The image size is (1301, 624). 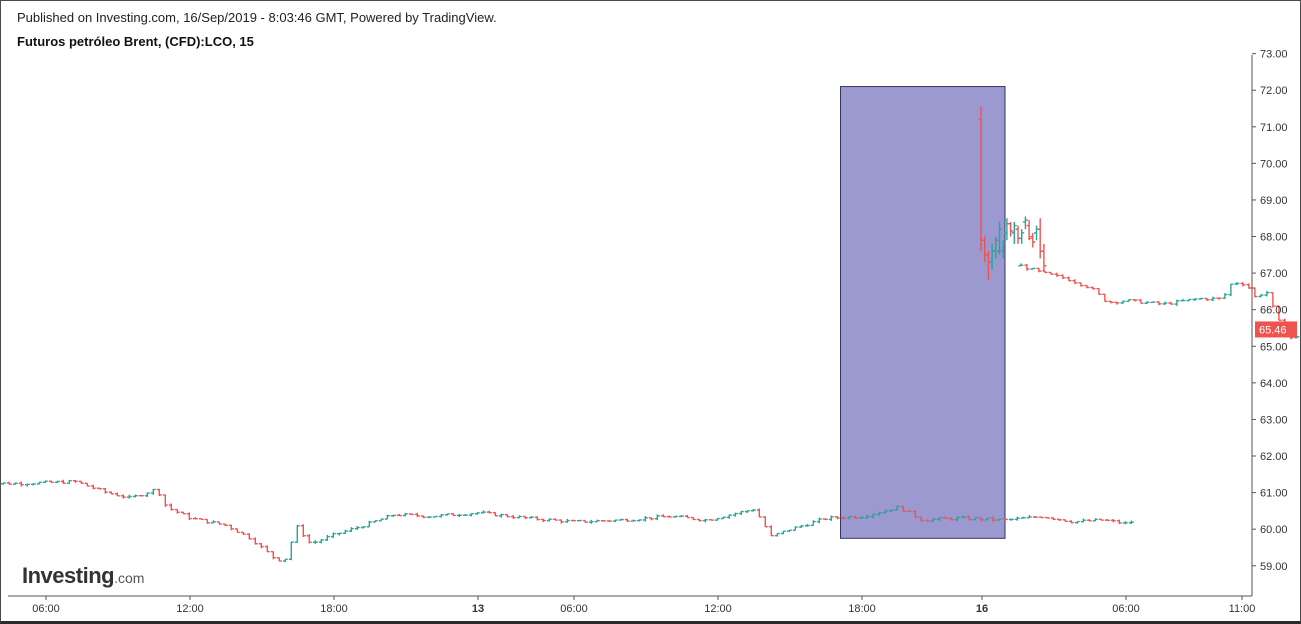 I want to click on y-tick-label: 71.00, so click(x=1274, y=128).